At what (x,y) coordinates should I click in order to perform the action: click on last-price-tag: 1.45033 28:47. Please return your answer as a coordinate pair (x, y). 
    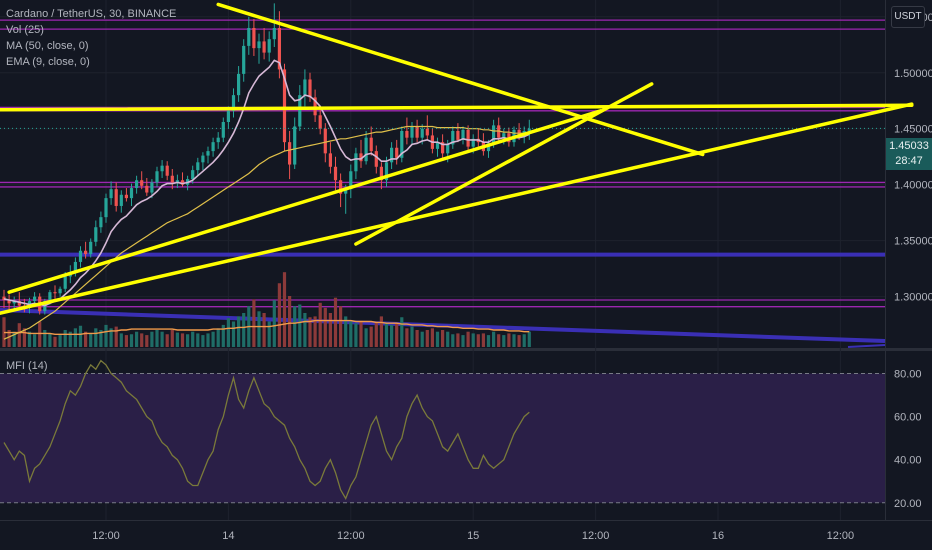
    Looking at the image, I should click on (909, 154).